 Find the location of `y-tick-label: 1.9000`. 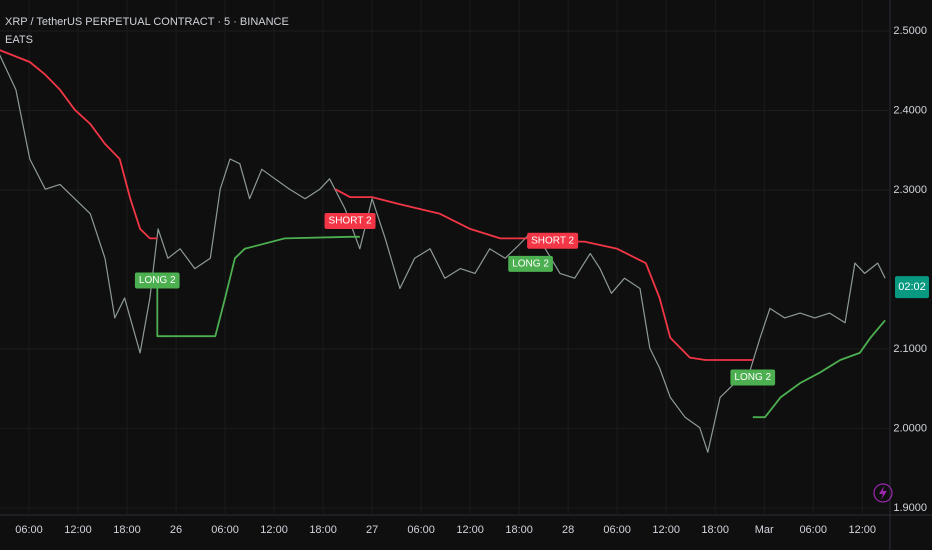

y-tick-label: 1.9000 is located at coordinates (910, 508).